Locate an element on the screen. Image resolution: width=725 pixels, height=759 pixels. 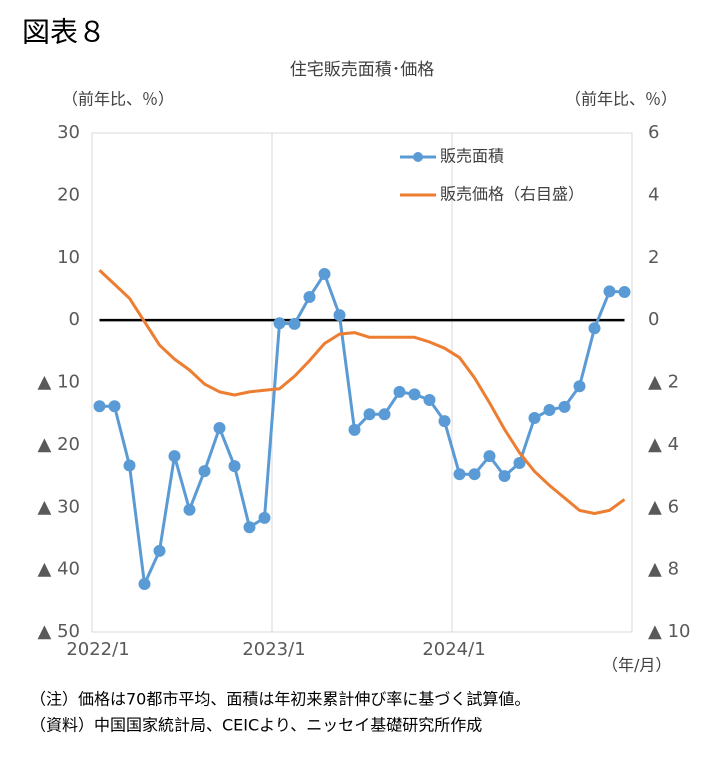
y2-axis-label: （前年比、％） is located at coordinates (621, 99).